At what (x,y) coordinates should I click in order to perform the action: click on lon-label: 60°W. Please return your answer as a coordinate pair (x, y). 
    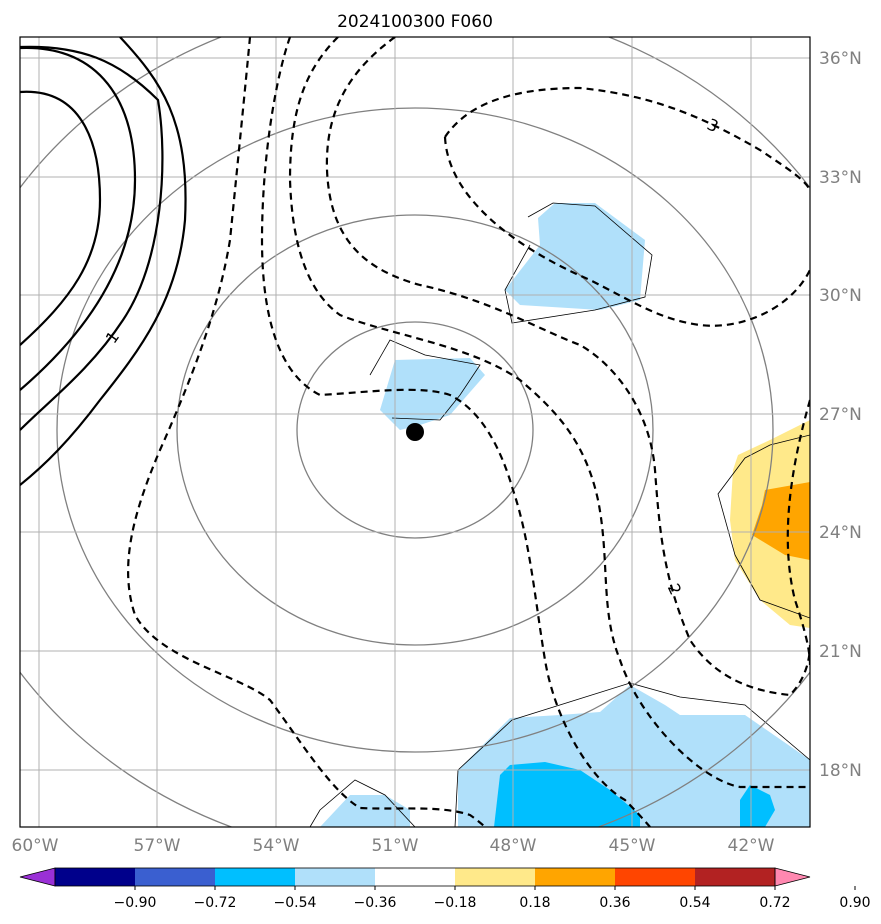
    Looking at the image, I should click on (35, 846).